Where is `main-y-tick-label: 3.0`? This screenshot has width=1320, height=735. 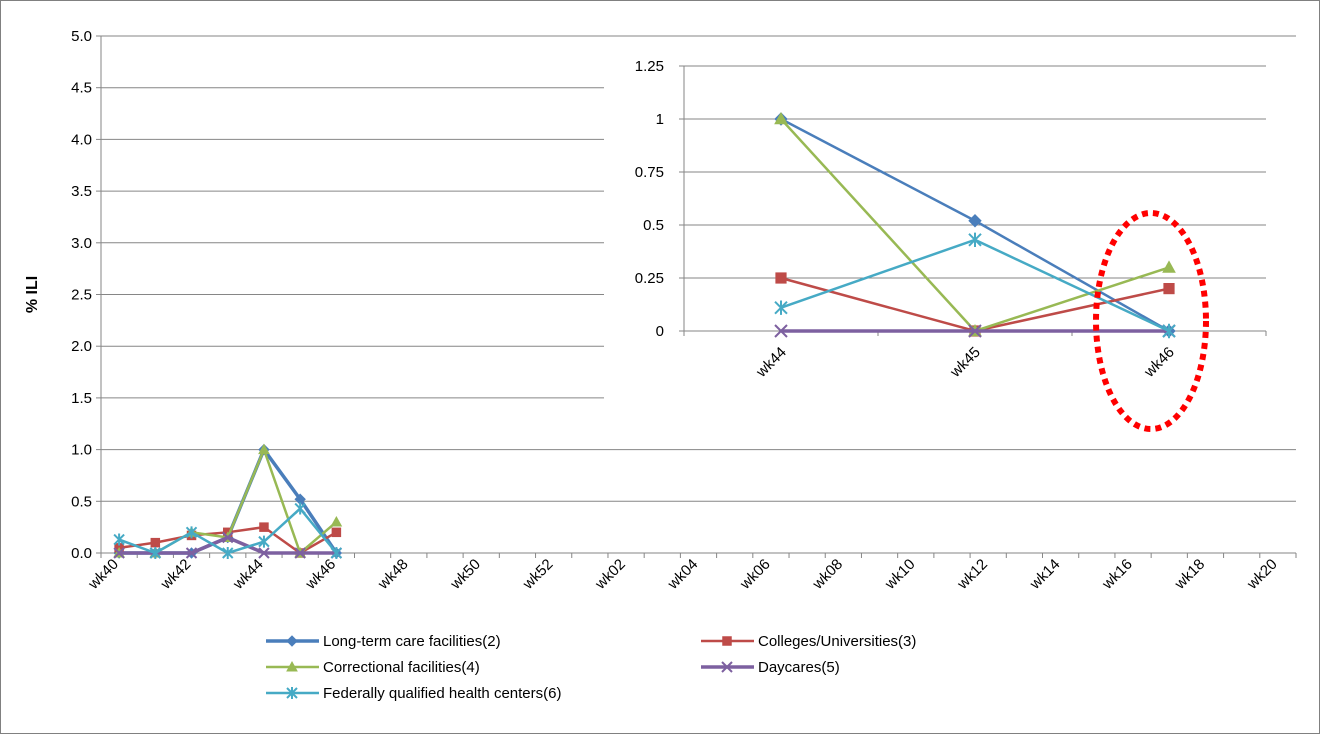
main-y-tick-label: 3.0 is located at coordinates (81, 243).